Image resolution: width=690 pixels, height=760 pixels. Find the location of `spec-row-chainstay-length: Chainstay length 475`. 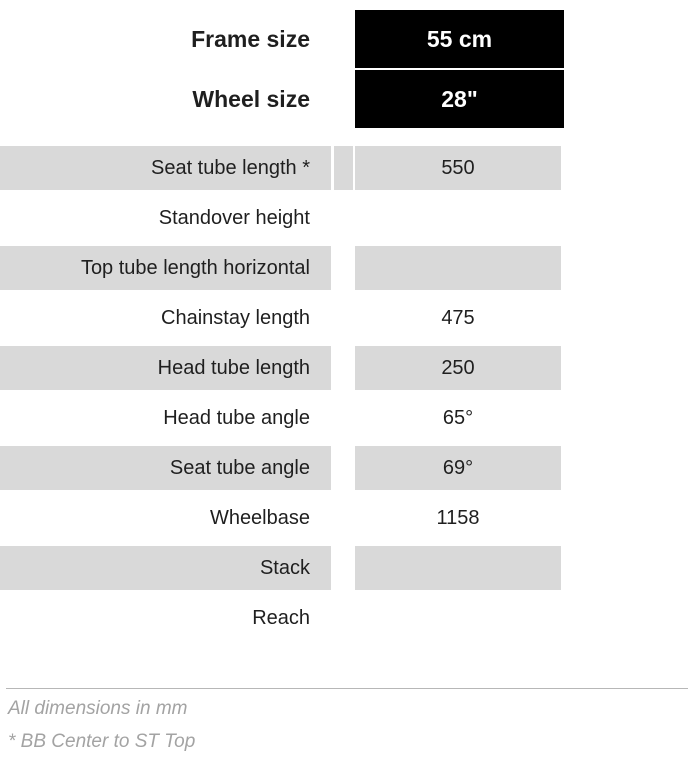

spec-row-chainstay-length: Chainstay length 475 is located at coordinates (345, 318).